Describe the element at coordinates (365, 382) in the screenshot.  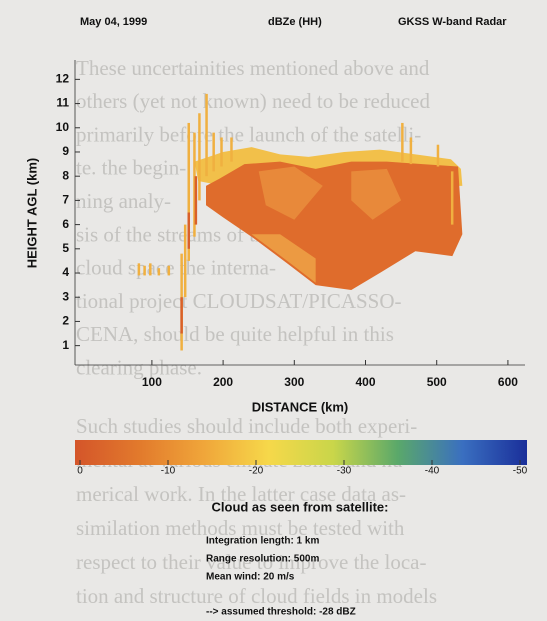
I see `x-tick-label: 400` at that location.